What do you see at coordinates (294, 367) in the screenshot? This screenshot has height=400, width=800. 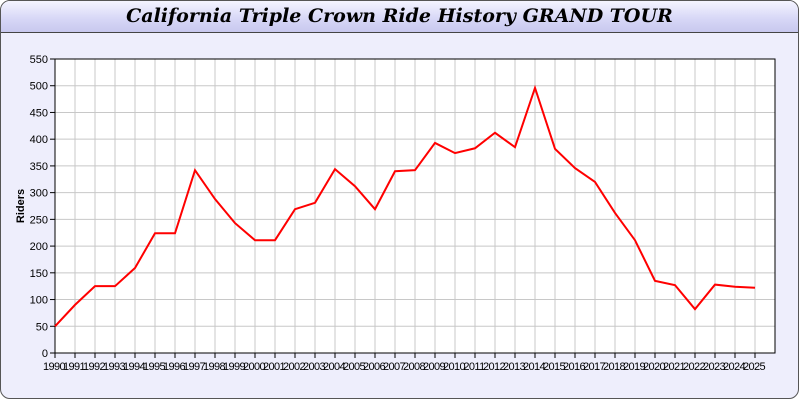 I see `x-tick-label: 2002` at bounding box center [294, 367].